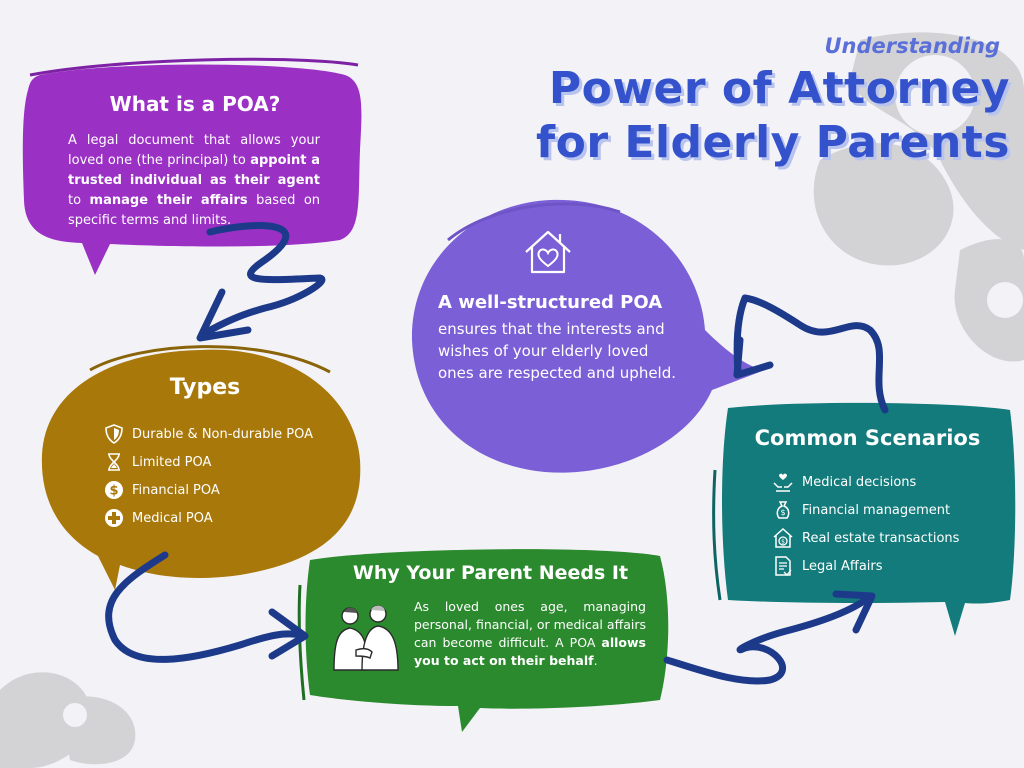  I want to click on list-item: $ Financial management, so click(865, 510).